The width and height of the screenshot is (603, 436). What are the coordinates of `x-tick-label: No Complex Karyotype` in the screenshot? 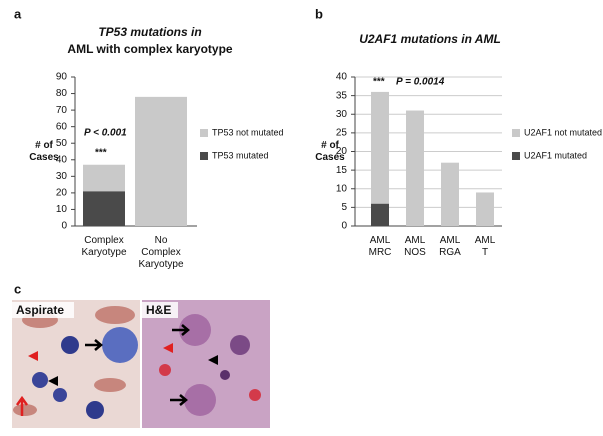 It's located at (160, 252).